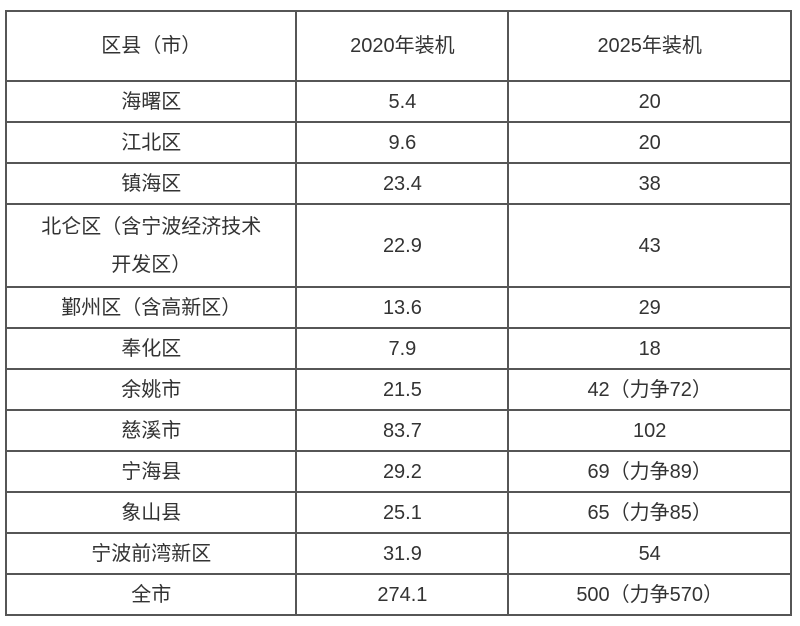 The image size is (800, 626). I want to click on value-2025-cell: 102, so click(649, 430).